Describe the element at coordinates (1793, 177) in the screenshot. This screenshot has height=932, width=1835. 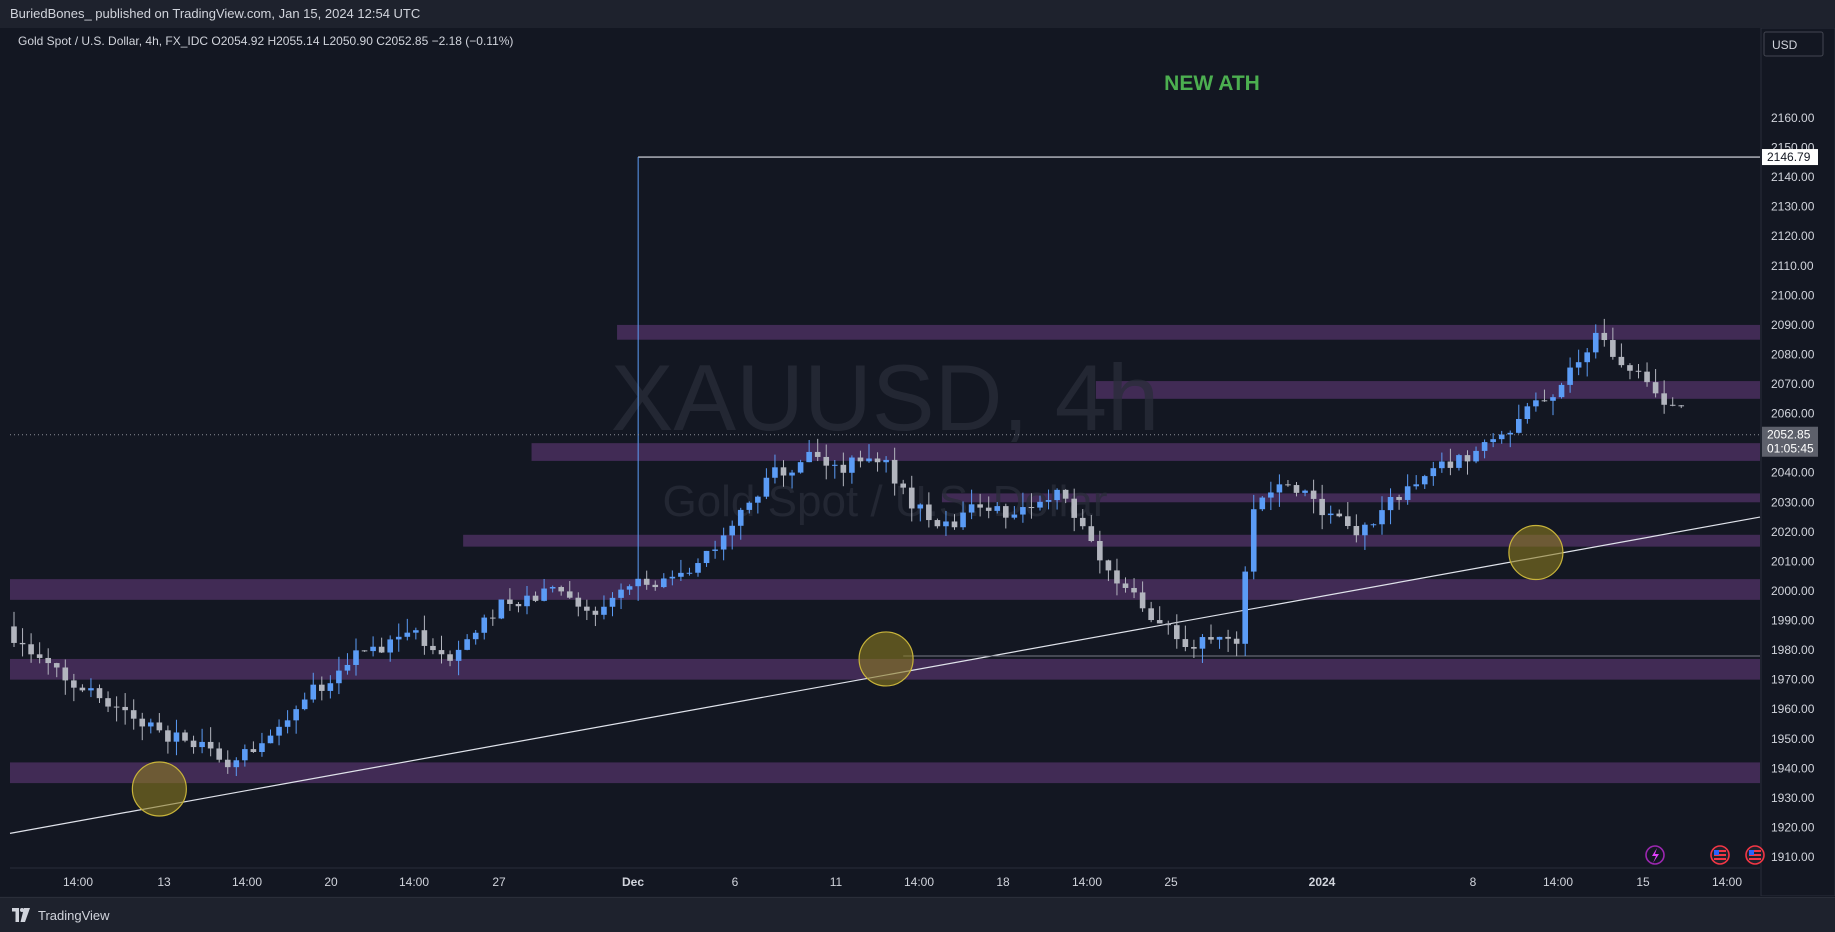
I see `y-tick-label: 2140.00` at that location.